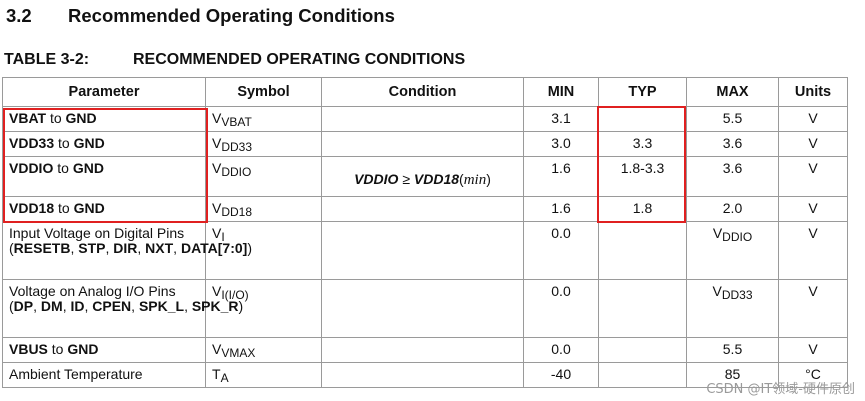  I want to click on min-cell: -40, so click(561, 375).